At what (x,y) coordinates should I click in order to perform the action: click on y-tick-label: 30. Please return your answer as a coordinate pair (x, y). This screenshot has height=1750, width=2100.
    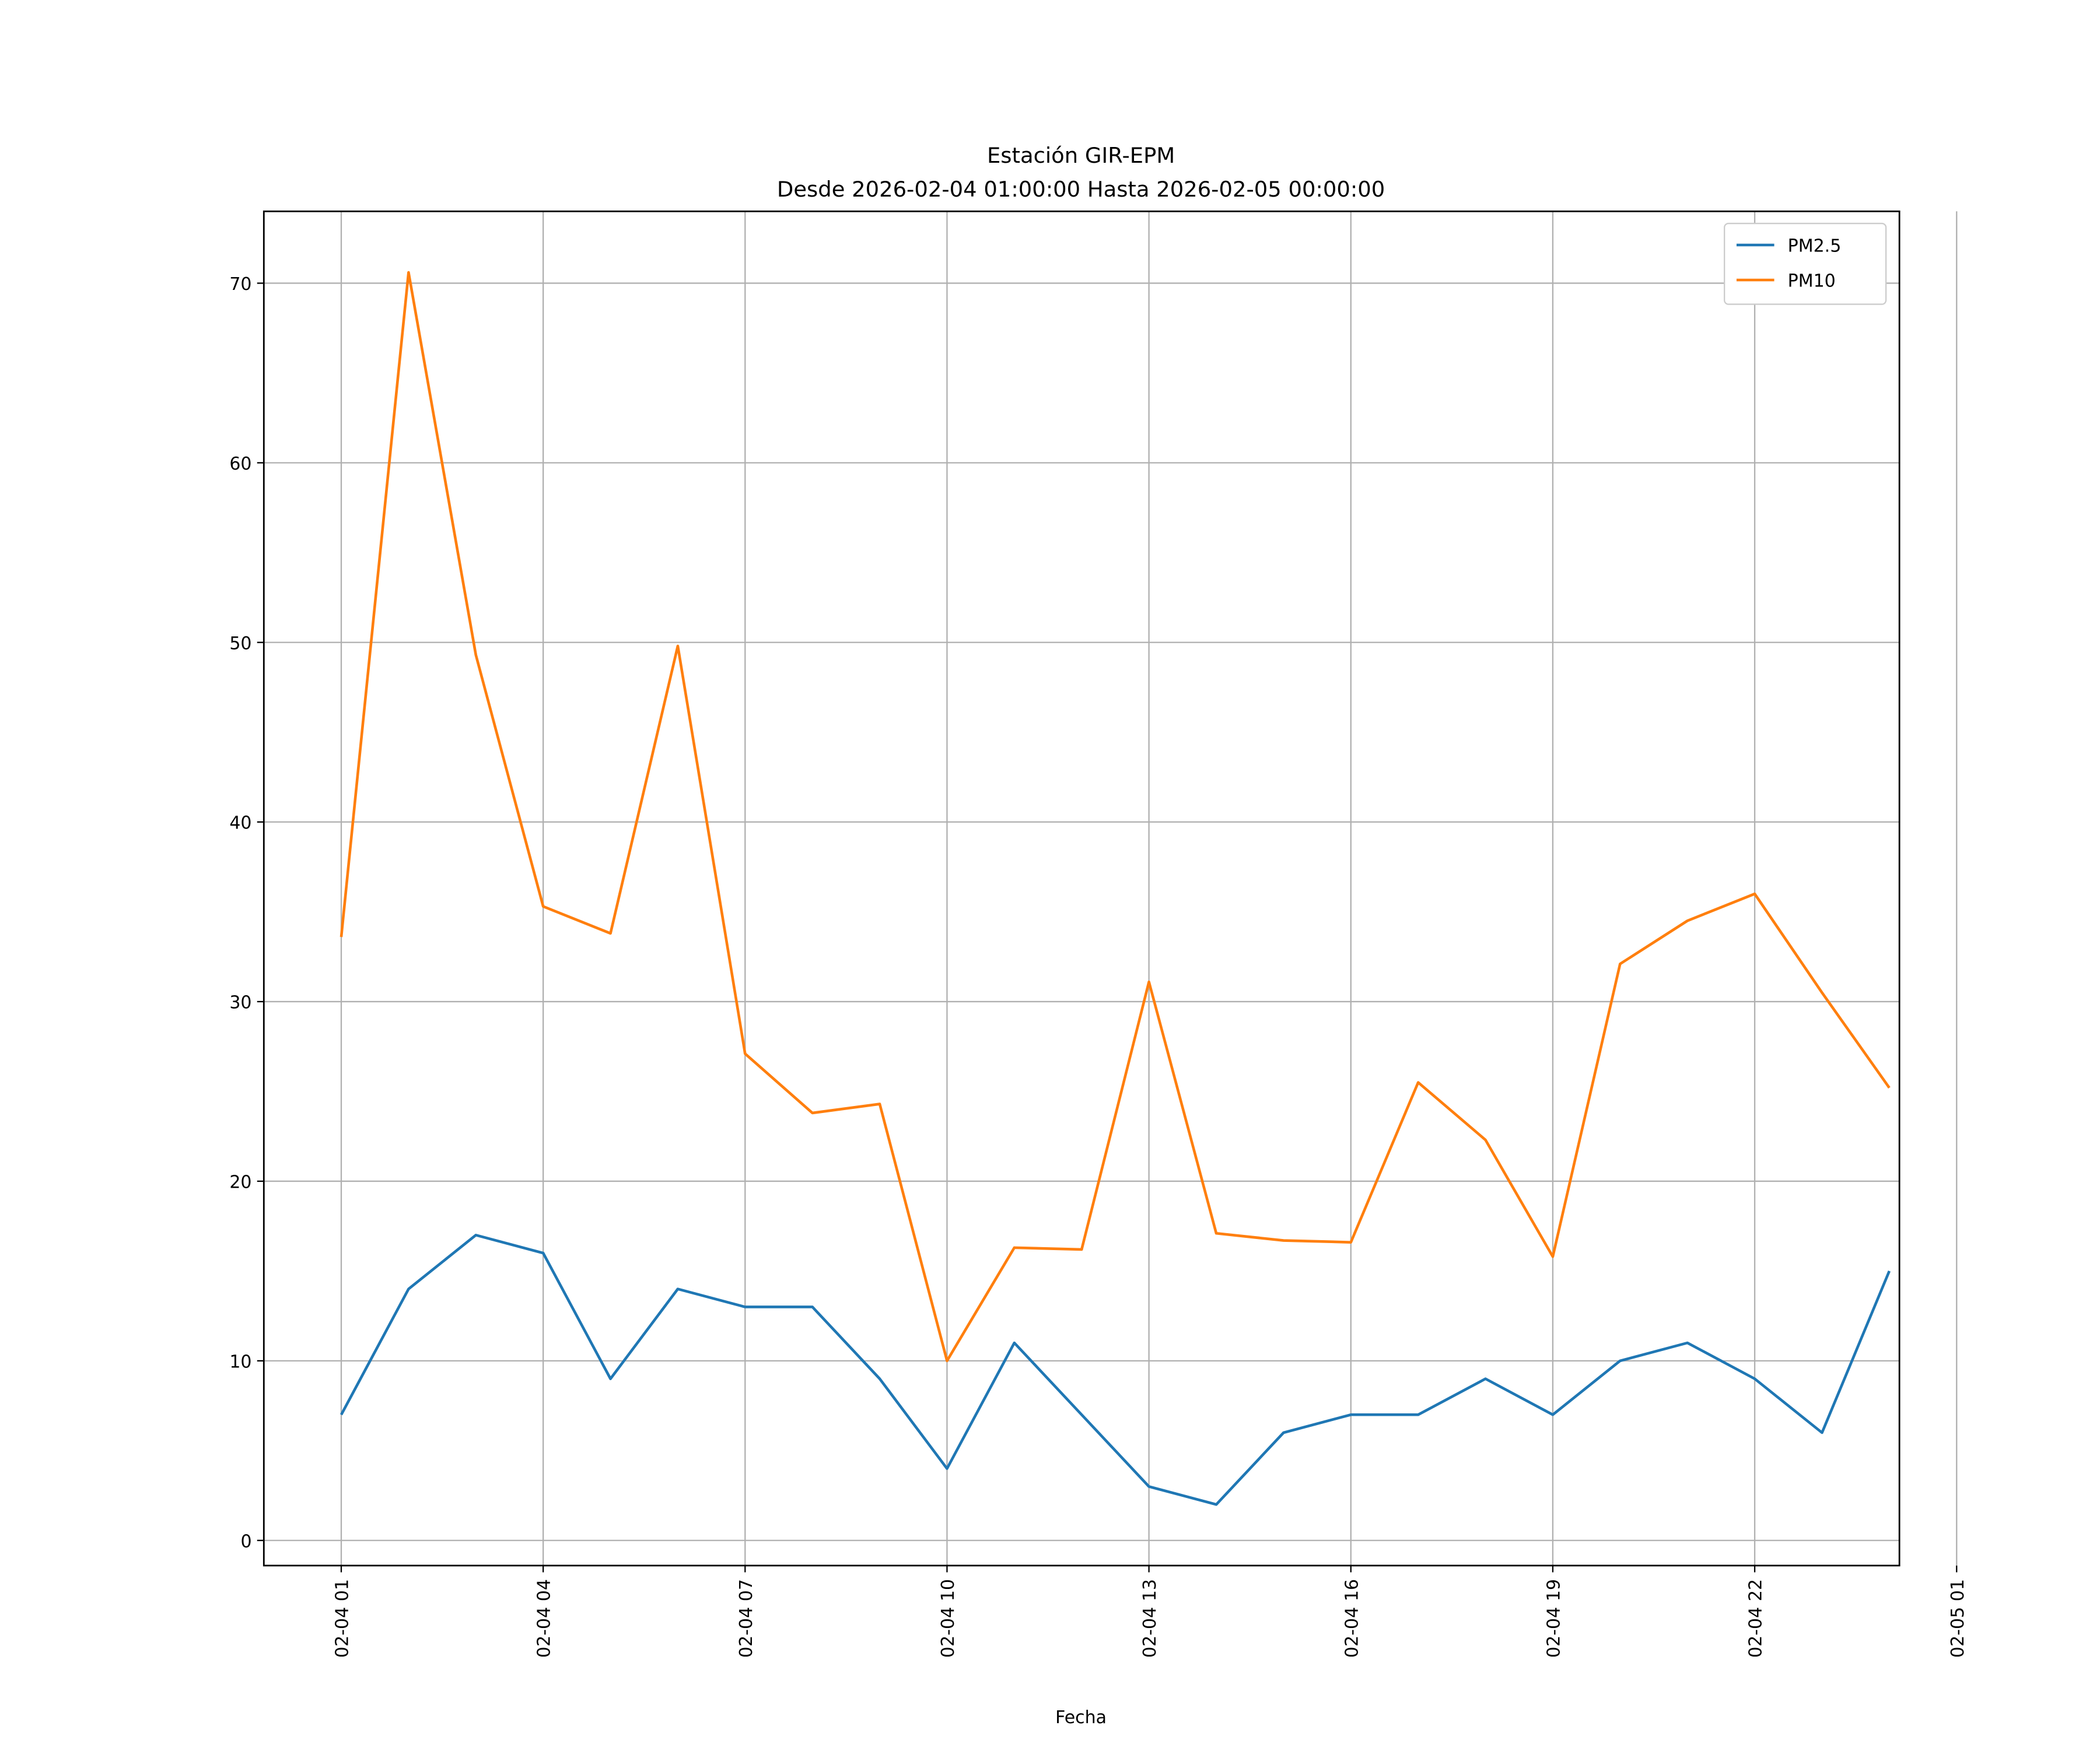
    Looking at the image, I should click on (240, 1003).